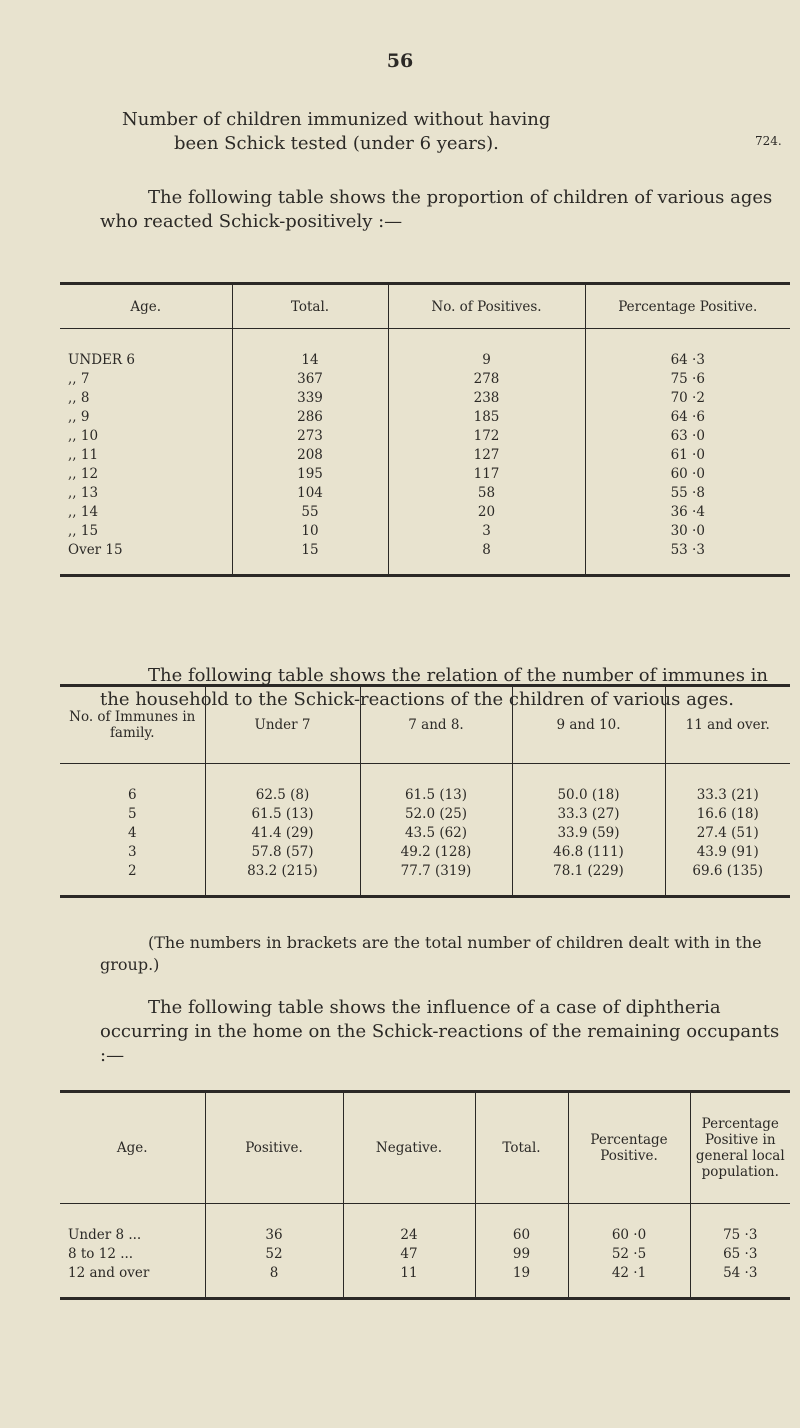 The image size is (800, 1428). Describe the element at coordinates (486, 436) in the screenshot. I see `table-cell: 172` at that location.